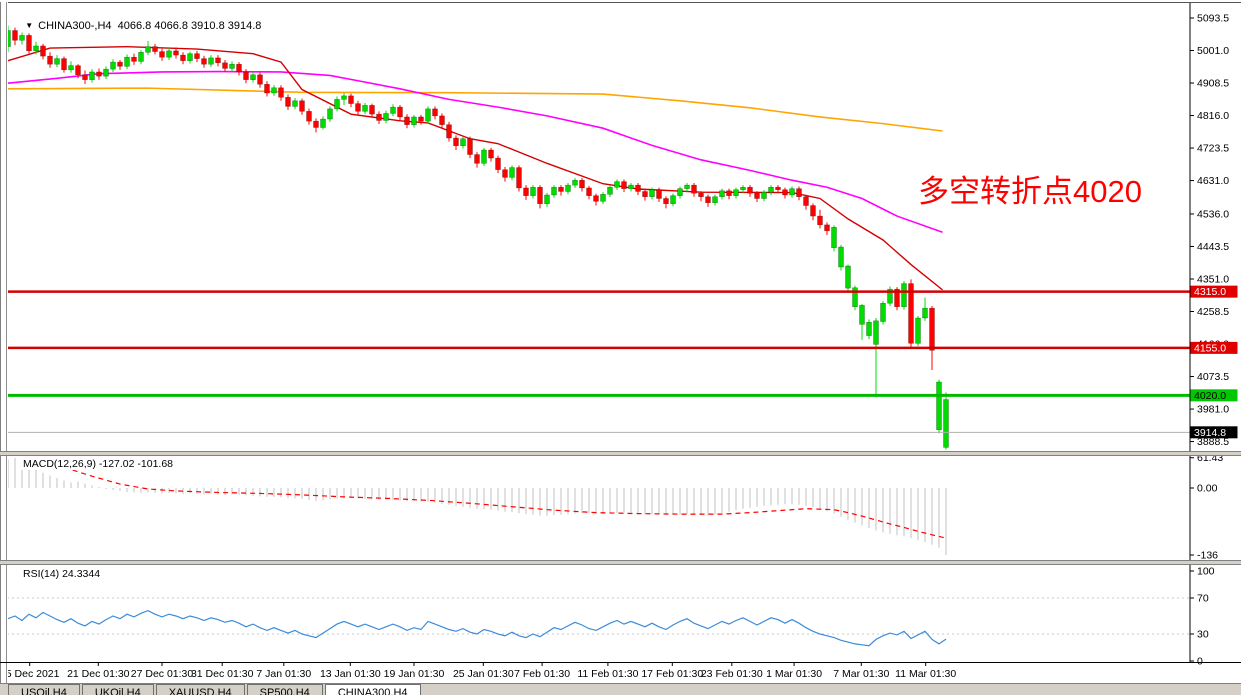 This screenshot has width=1241, height=695. I want to click on svg-text: 5093.5, so click(1213, 19).